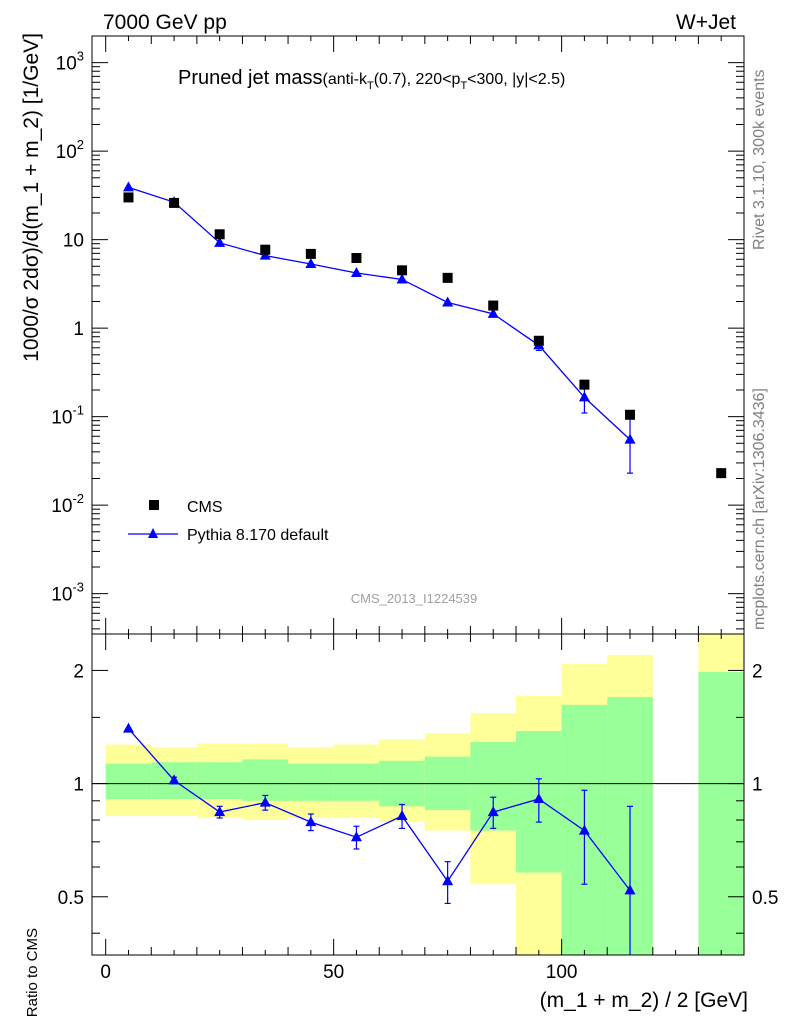  Describe the element at coordinates (32, 972) in the screenshot. I see `ratio-y-axis-label: Ratio to CMS` at that location.